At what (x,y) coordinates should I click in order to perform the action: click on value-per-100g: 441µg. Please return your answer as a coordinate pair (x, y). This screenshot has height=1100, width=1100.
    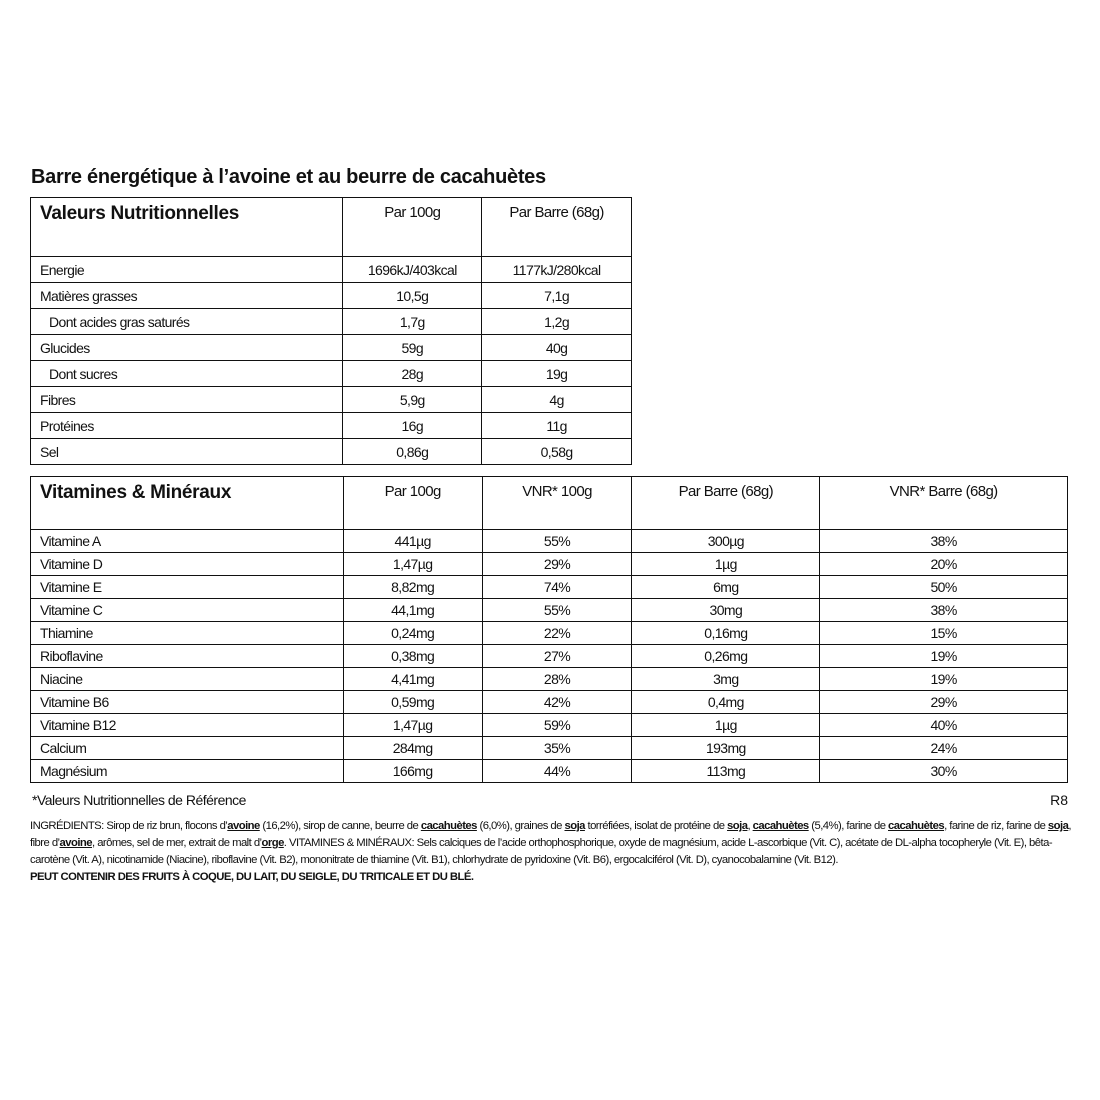
    Looking at the image, I should click on (412, 541).